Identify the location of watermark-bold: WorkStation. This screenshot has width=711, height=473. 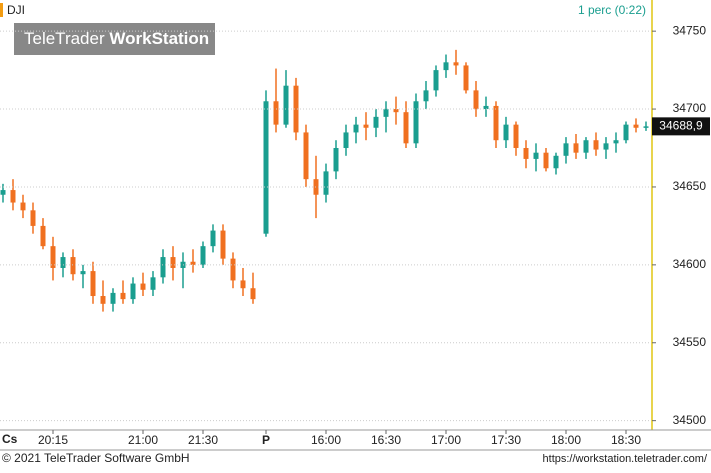
(159, 38).